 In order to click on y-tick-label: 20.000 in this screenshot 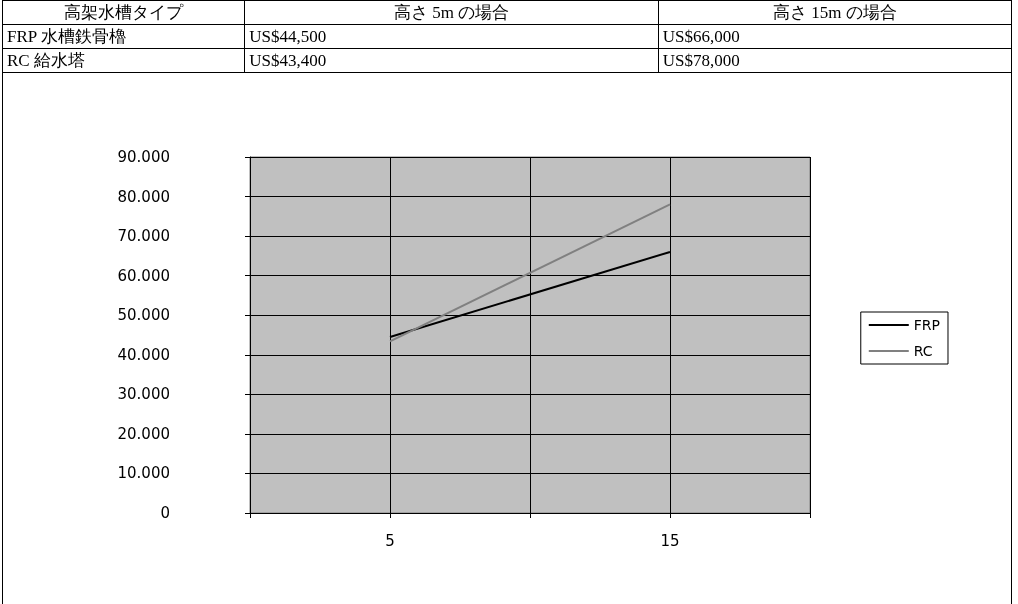, I will do `click(143, 433)`.